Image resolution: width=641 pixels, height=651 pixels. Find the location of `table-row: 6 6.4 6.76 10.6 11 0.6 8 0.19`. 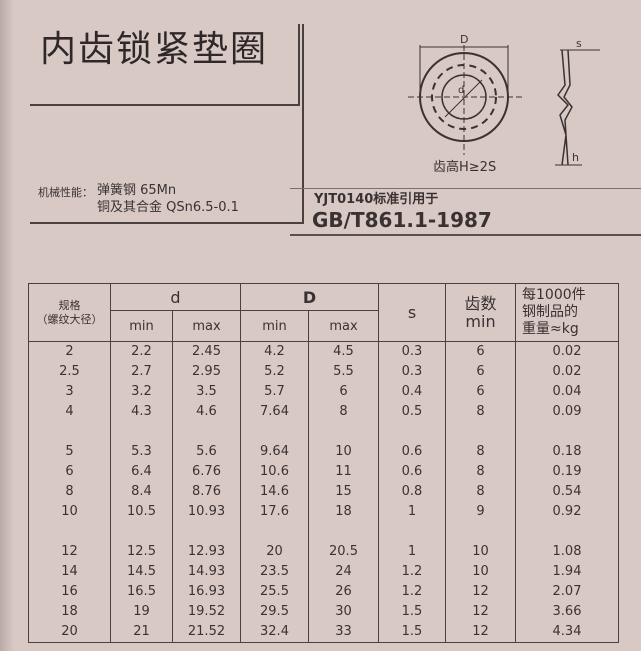

table-row: 6 6.4 6.76 10.6 11 0.6 8 0.19 is located at coordinates (323, 472).